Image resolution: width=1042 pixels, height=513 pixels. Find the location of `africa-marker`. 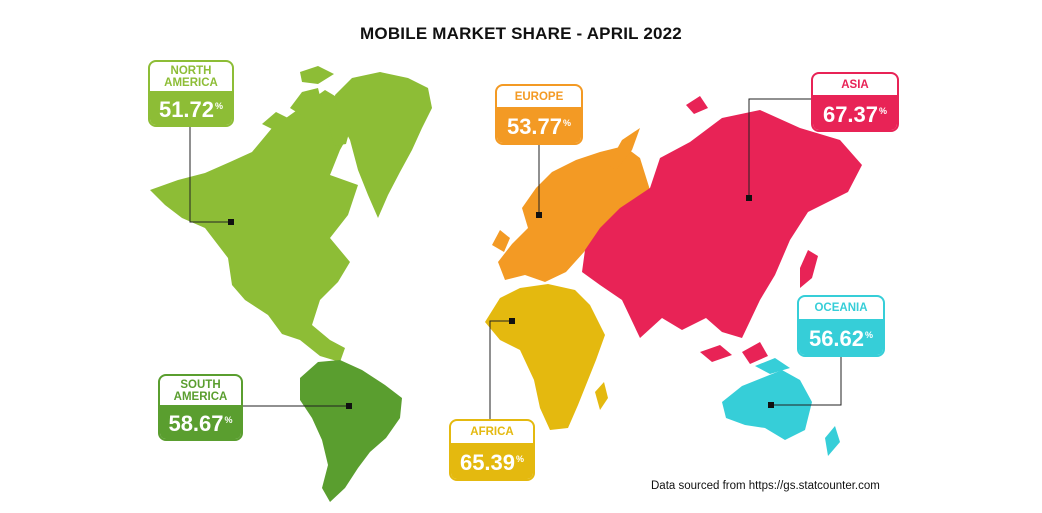

africa-marker is located at coordinates (512, 321).